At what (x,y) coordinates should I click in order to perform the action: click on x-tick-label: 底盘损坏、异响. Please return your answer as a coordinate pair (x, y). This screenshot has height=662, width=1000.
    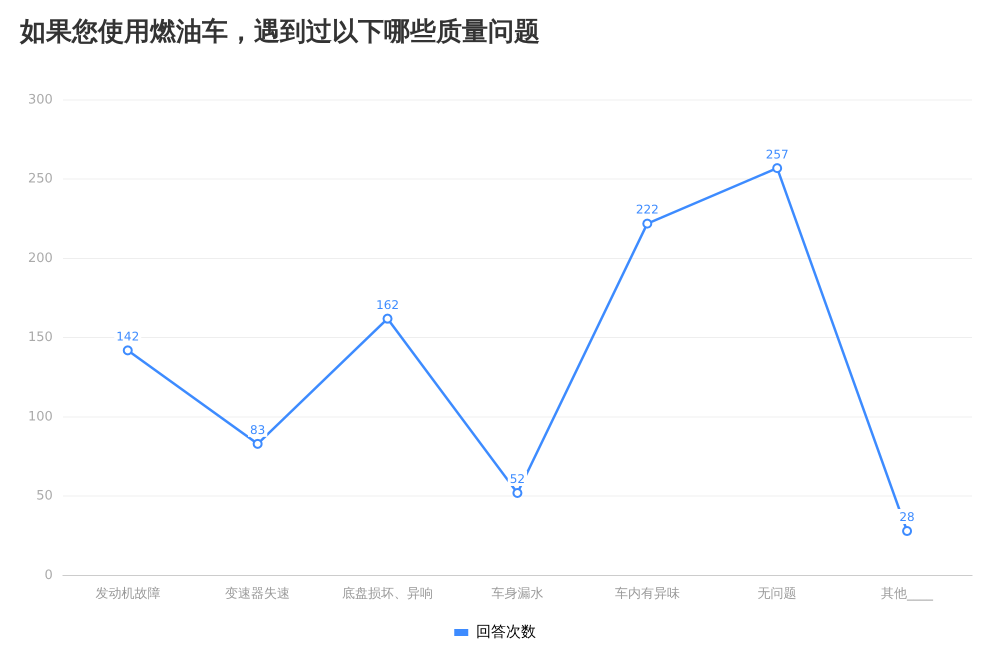
    Looking at the image, I should click on (388, 594).